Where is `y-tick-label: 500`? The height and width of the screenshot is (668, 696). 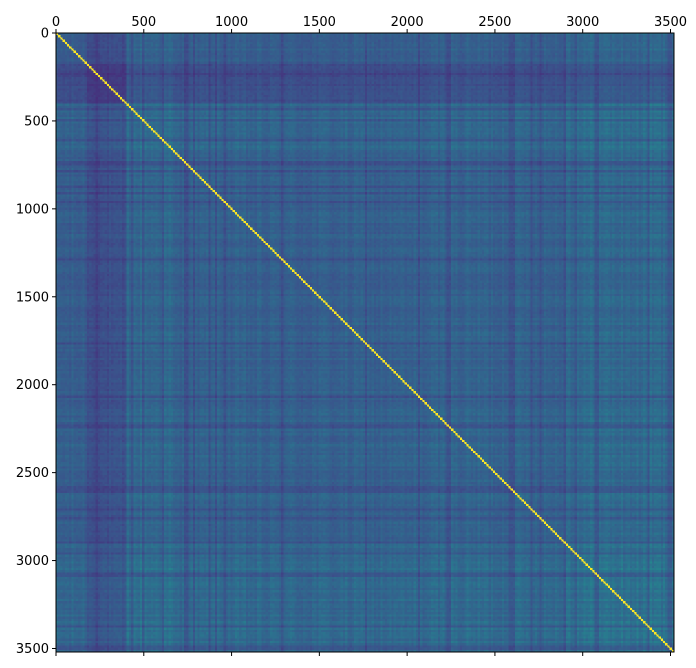
y-tick-label: 500 is located at coordinates (36, 121).